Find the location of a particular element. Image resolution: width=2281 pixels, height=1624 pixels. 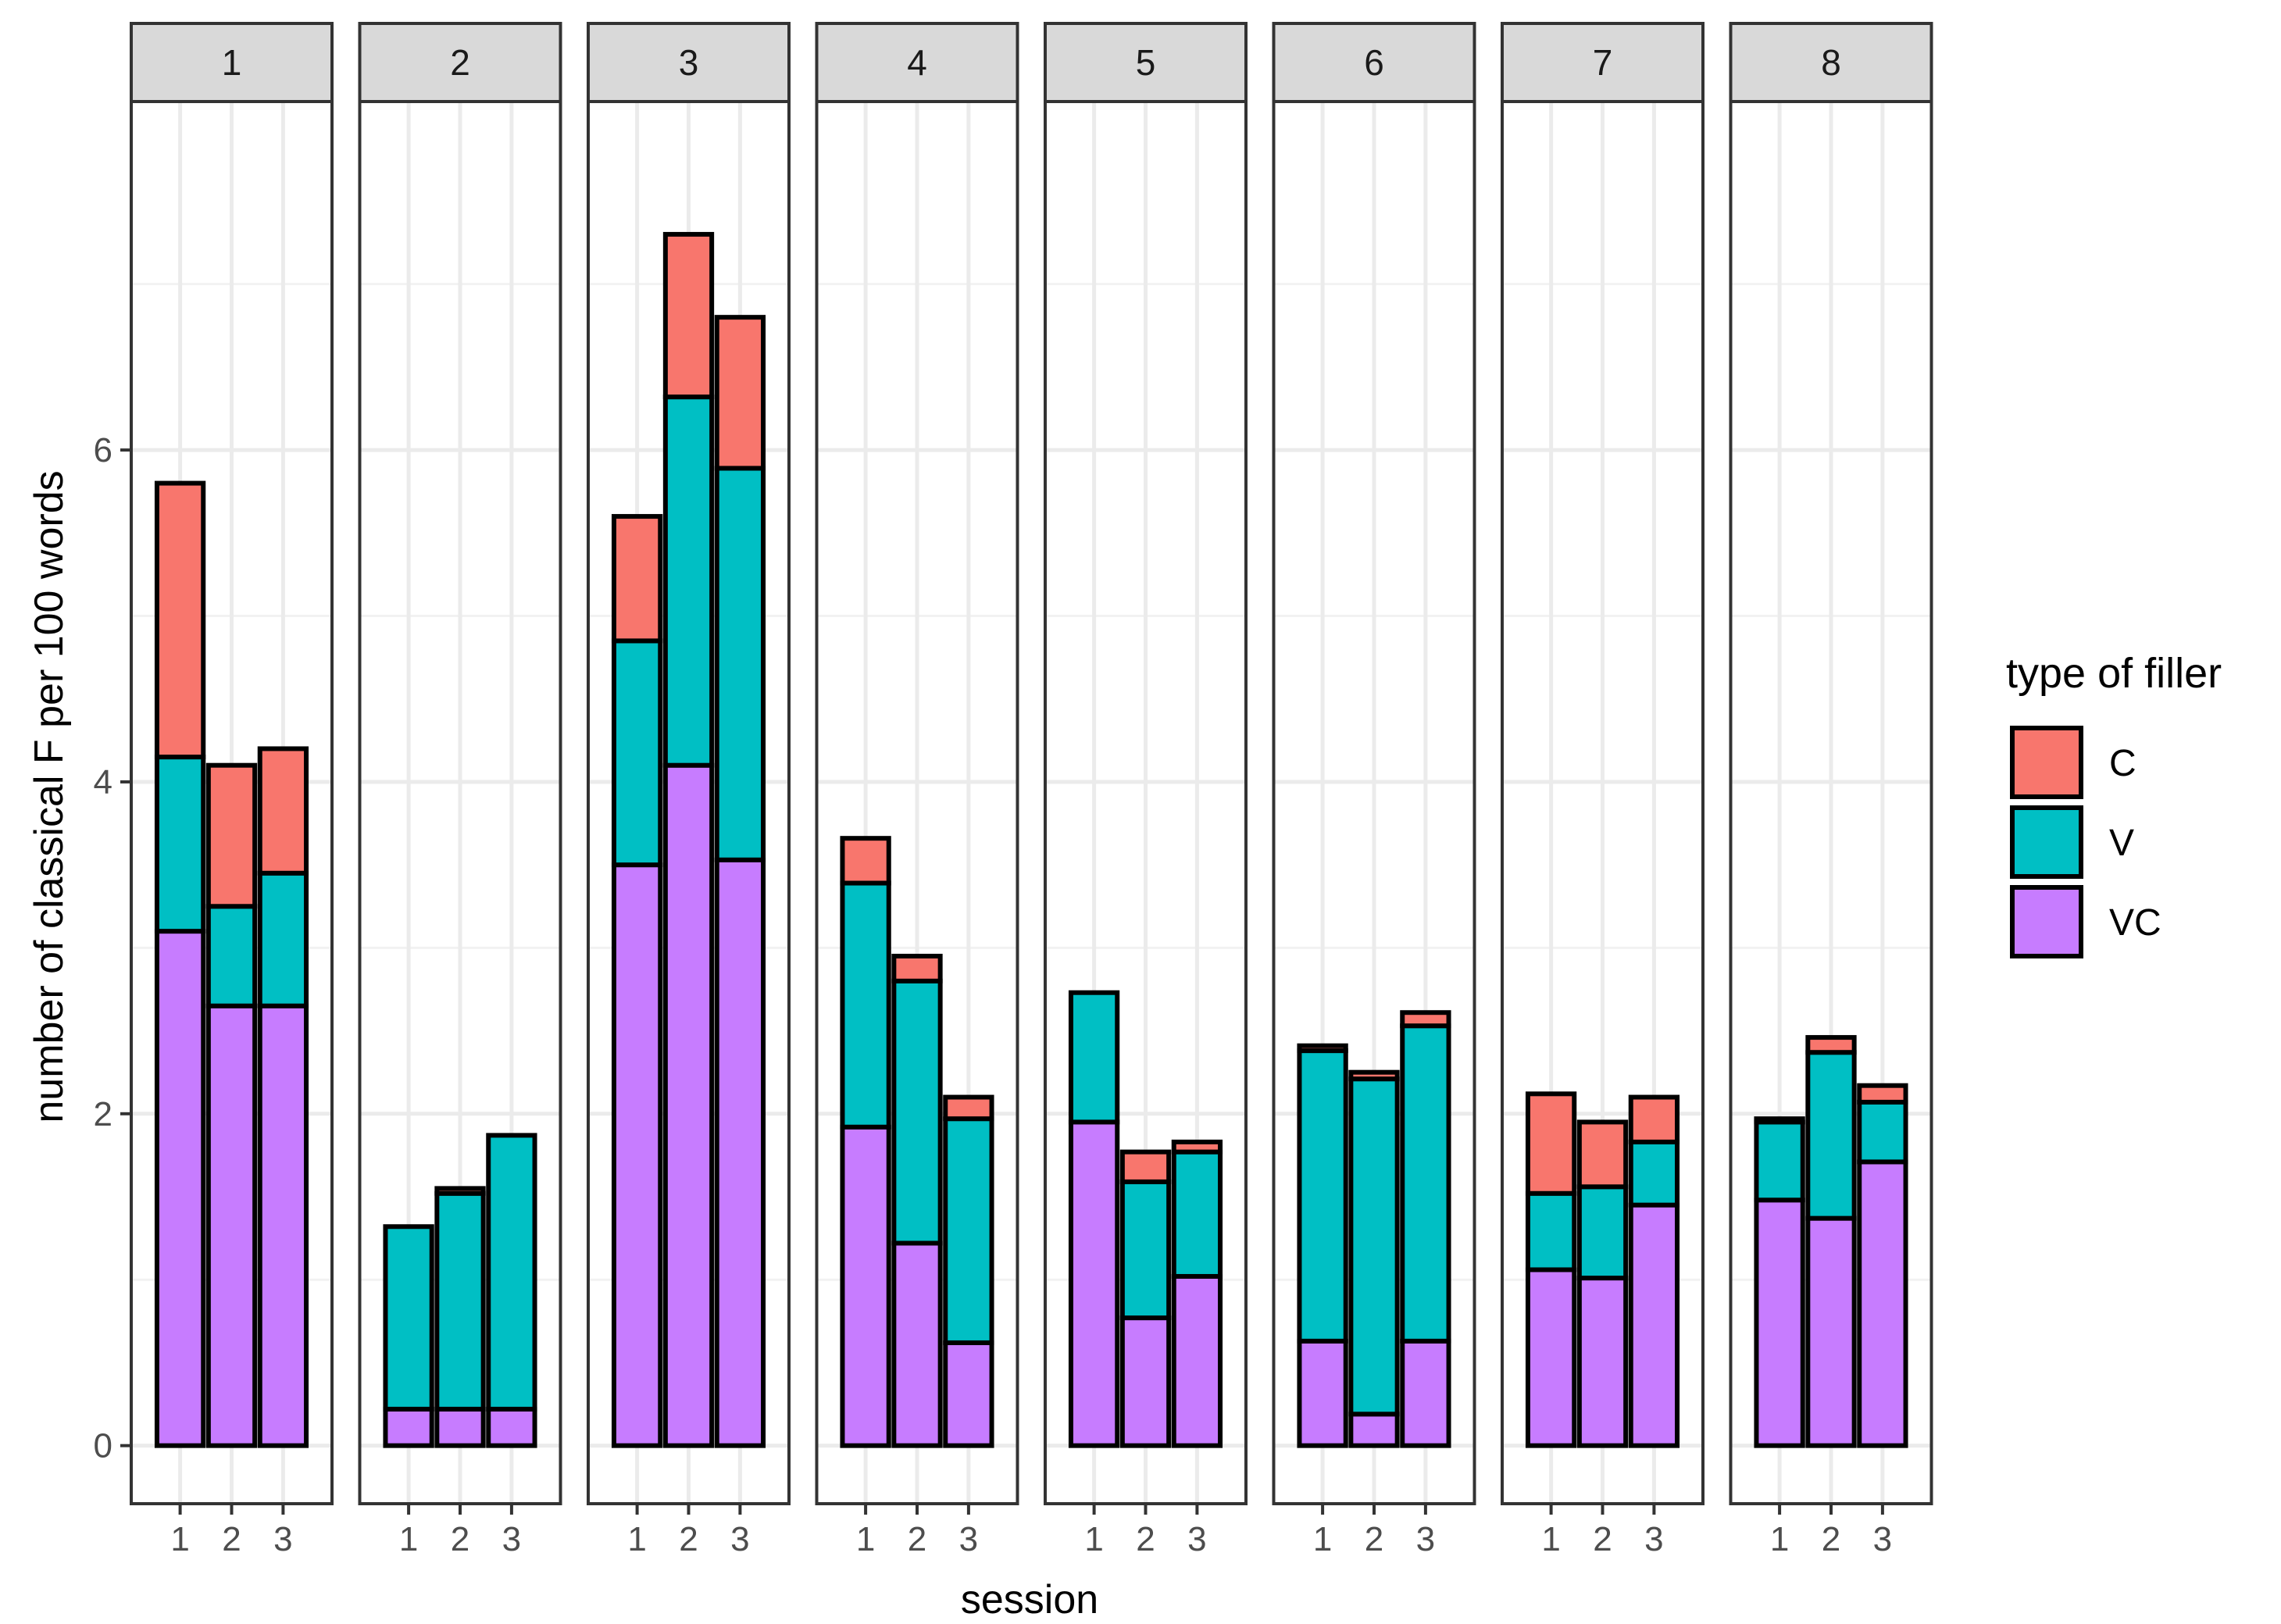

legend-key-vc is located at coordinates (2046, 921).